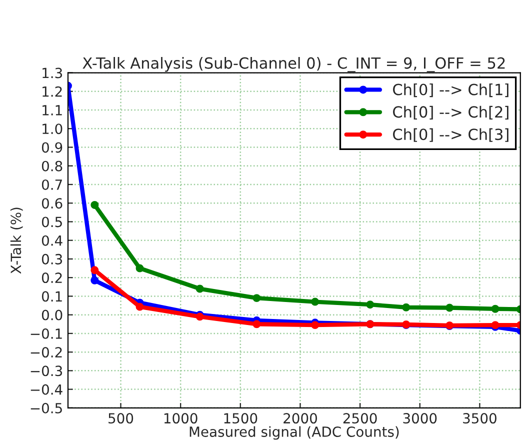 This screenshot has height=441, width=523. Describe the element at coordinates (52, 296) in the screenshot. I see `y-tick-label: 0.1` at that location.